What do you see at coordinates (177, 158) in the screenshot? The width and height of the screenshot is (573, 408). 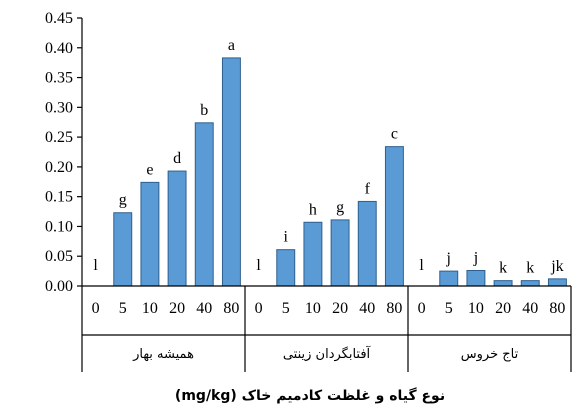 I see `significance-letter: d` at bounding box center [177, 158].